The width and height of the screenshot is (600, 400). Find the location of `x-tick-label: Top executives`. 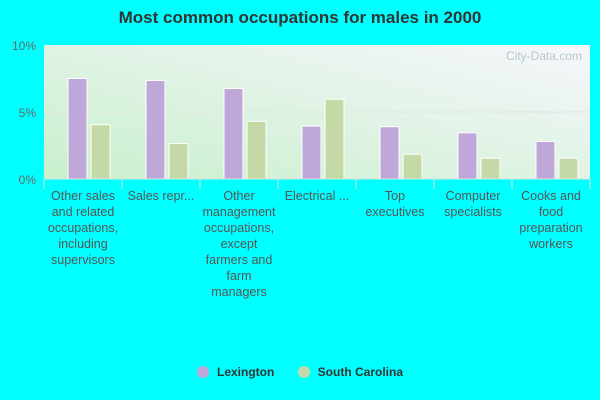

x-tick-label: Top executives is located at coordinates (395, 204).